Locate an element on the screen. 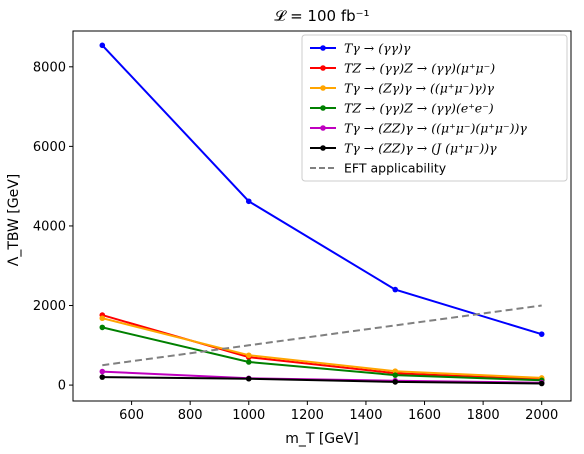  legend-entry: TZ → (γγ)Z → (γγ)(e⁺e⁻) is located at coordinates (402, 108).